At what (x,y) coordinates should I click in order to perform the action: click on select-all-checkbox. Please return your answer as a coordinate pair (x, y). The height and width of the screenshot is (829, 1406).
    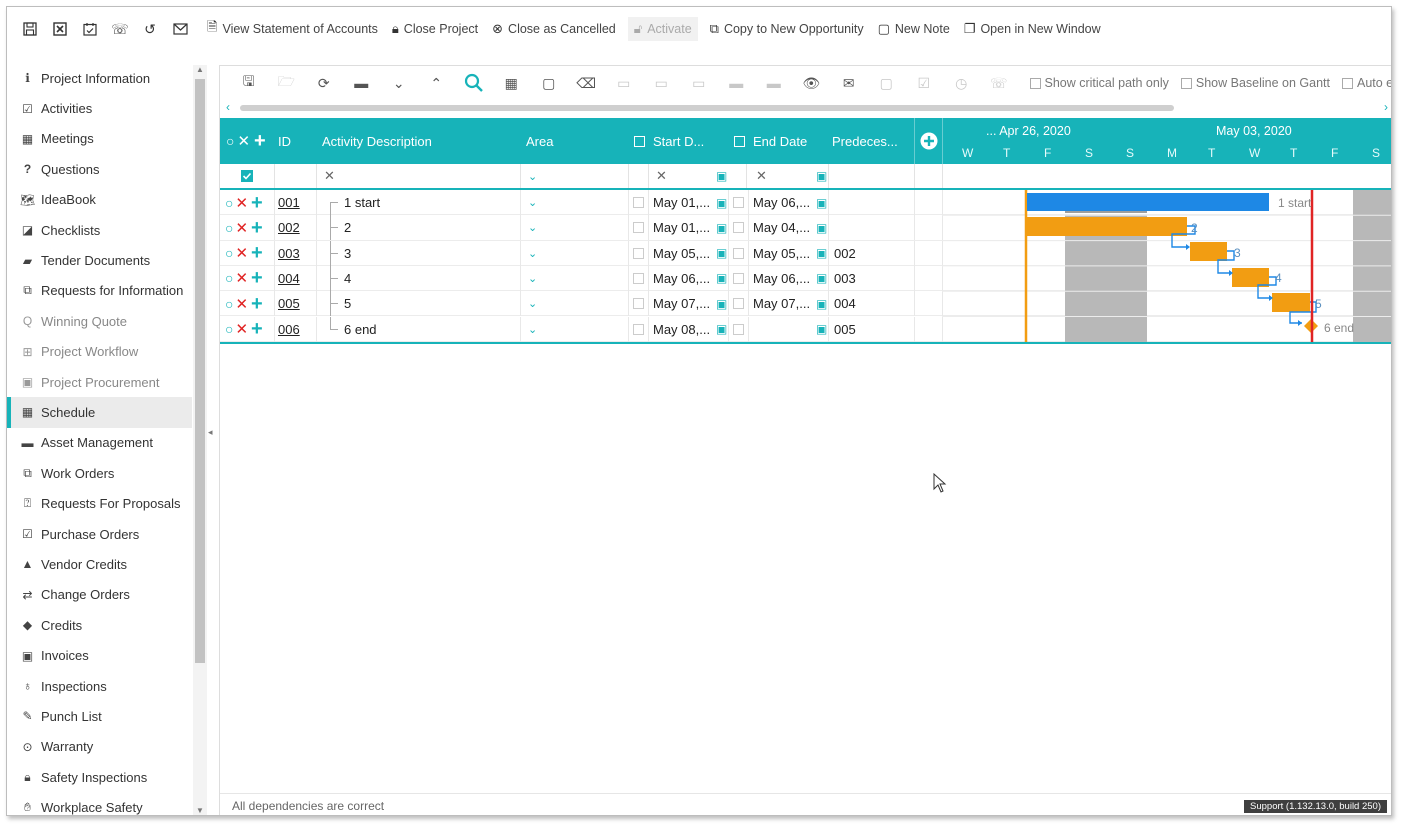
    Looking at the image, I should click on (247, 176).